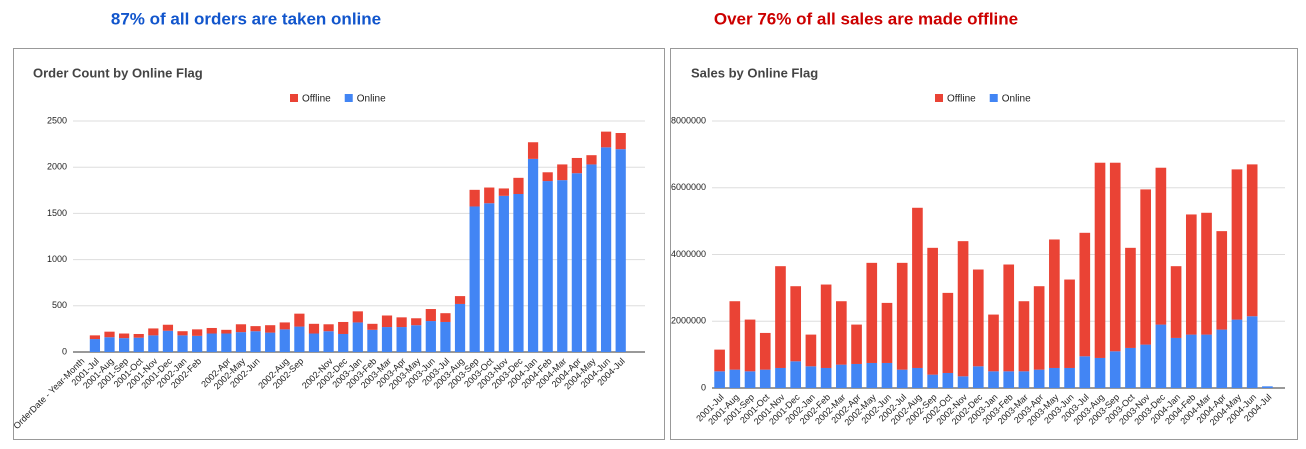  I want to click on headline: 87% of all orders are taken online, so click(246, 18).